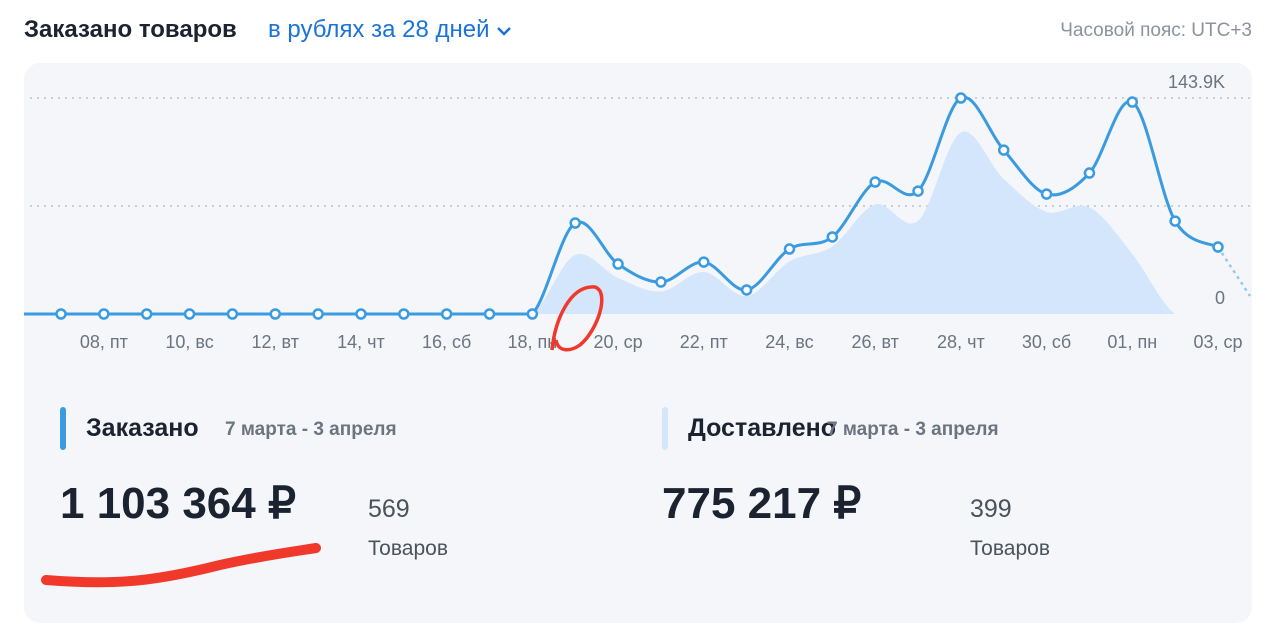 The width and height of the screenshot is (1280, 623). Describe the element at coordinates (178, 503) in the screenshot. I see `stat-amount: 1 103 364 ₽` at that location.